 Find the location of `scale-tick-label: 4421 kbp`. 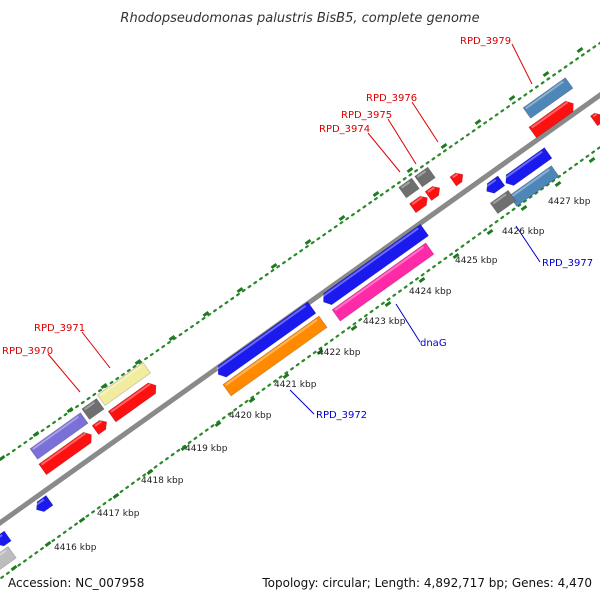

scale-tick-label: 4421 kbp is located at coordinates (295, 385).